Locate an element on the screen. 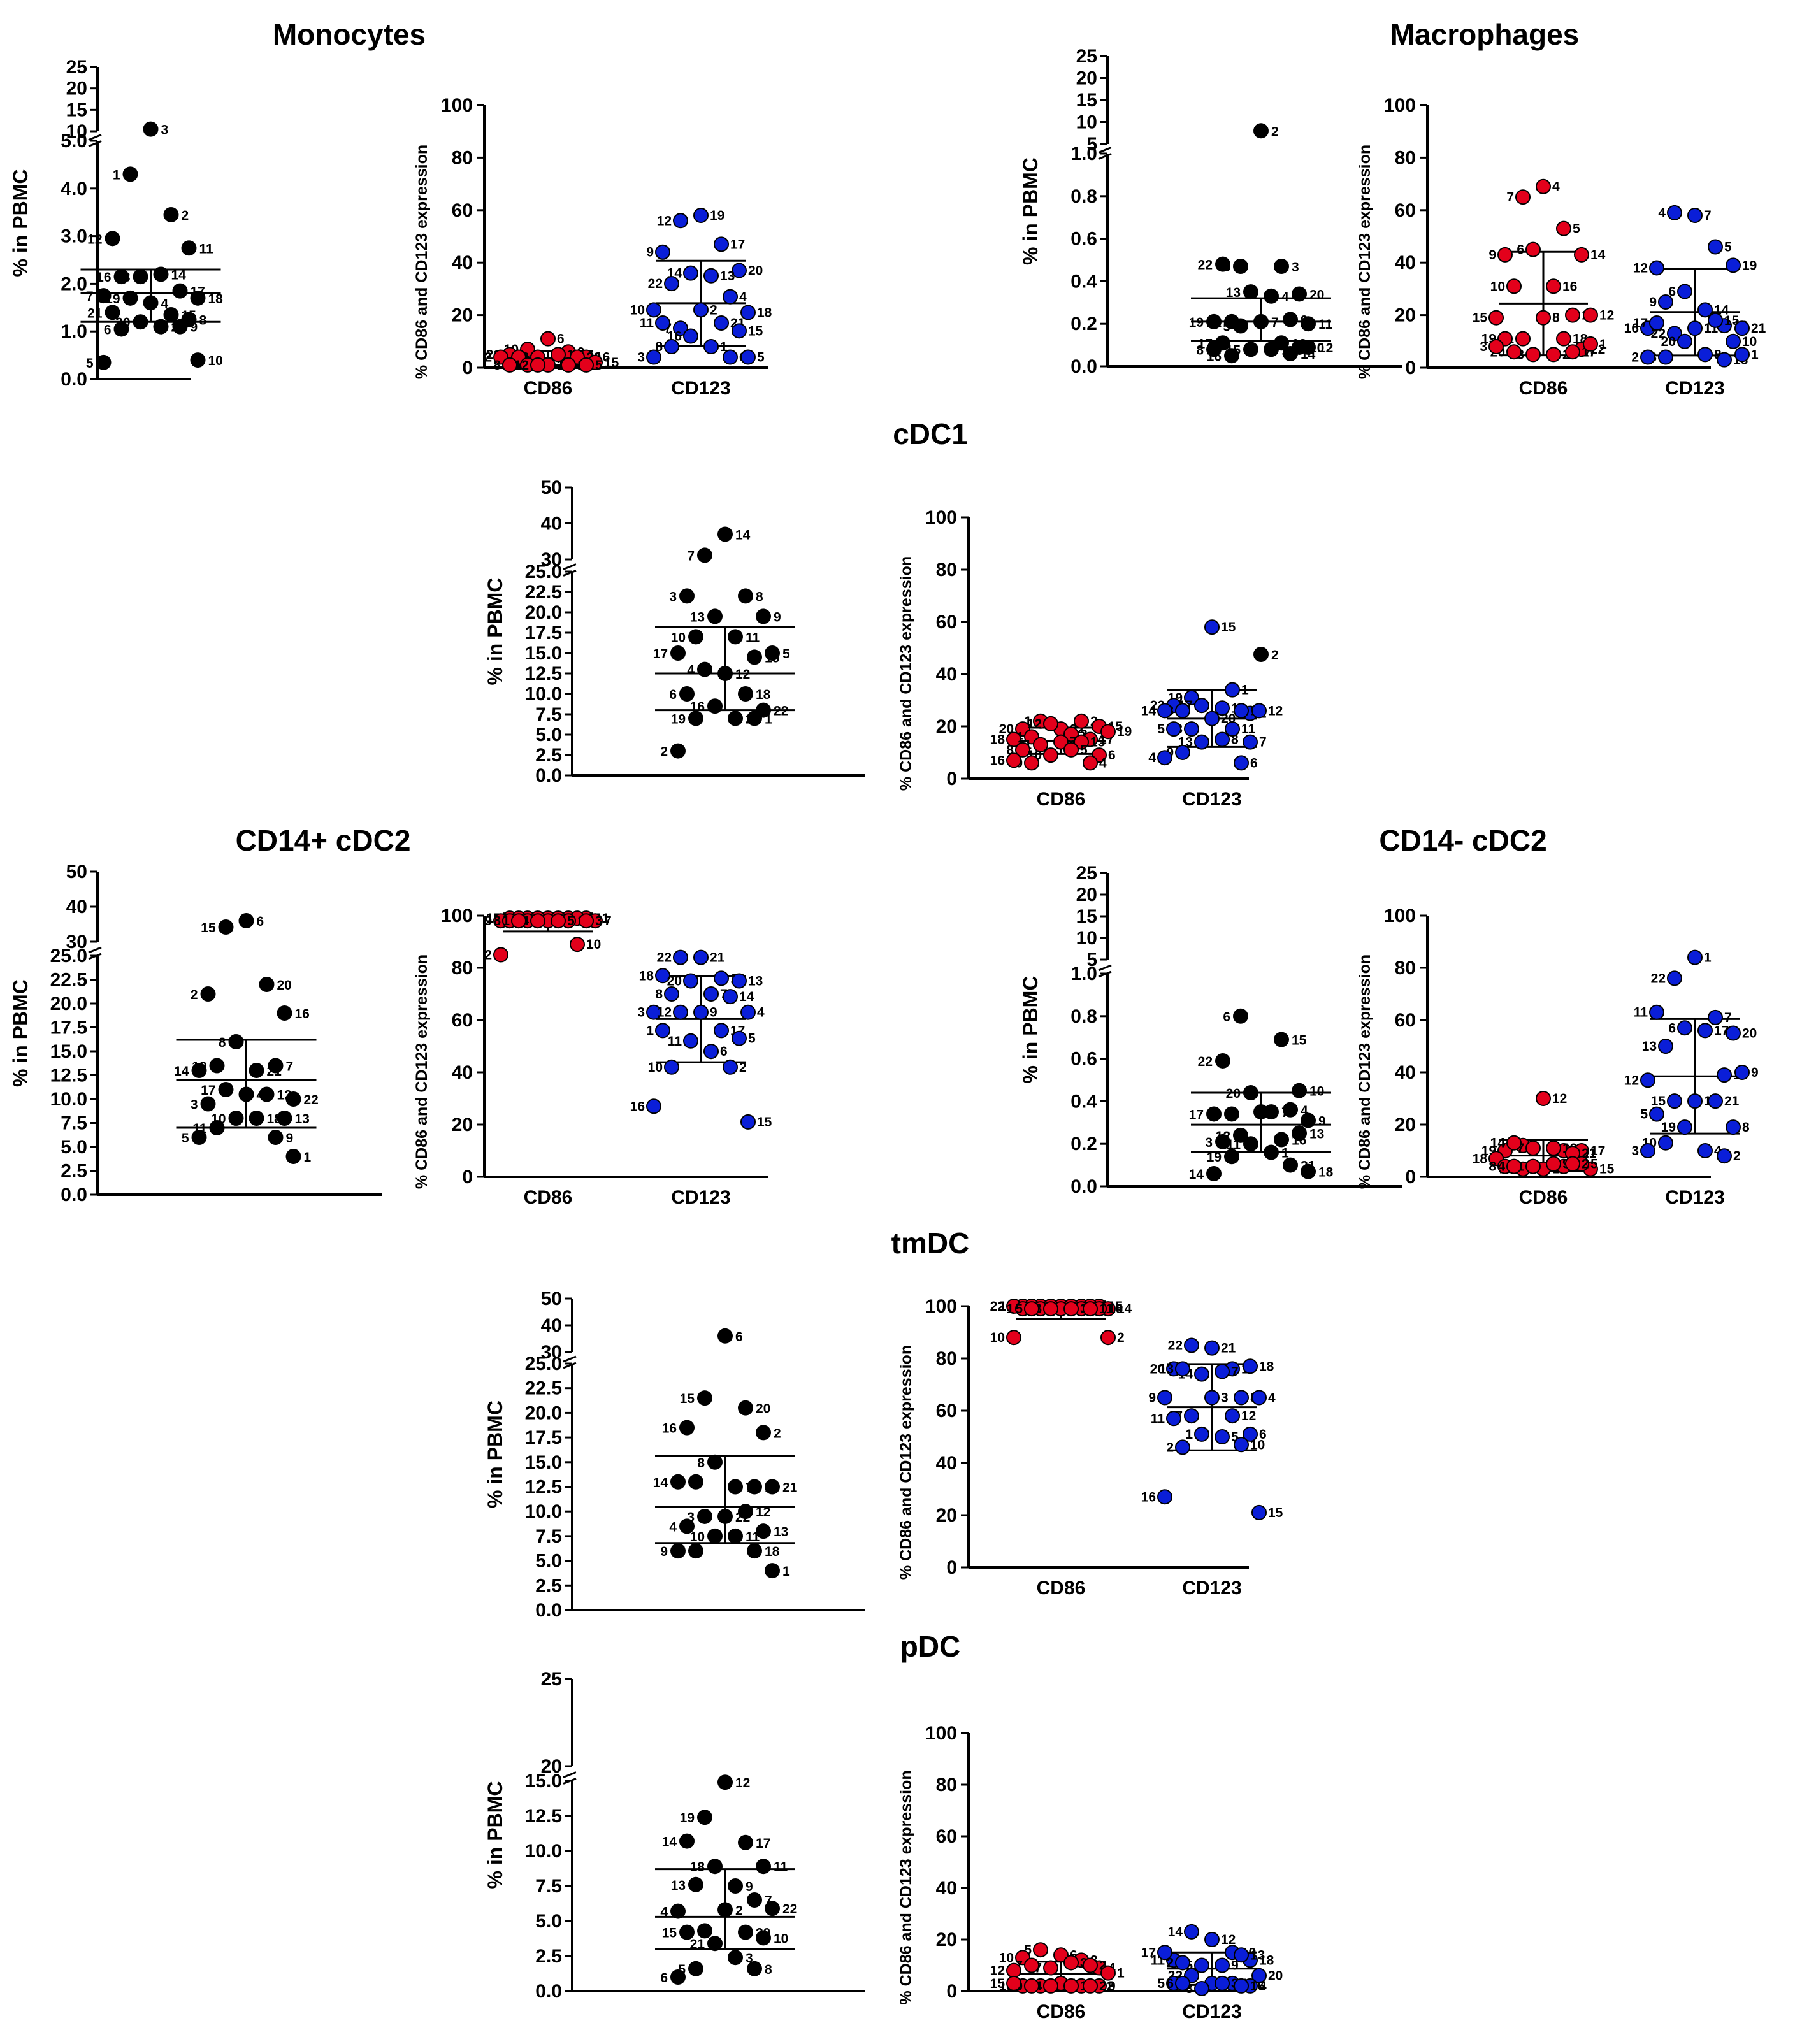 Image resolution: width=1802 pixels, height=2044 pixels. pdc-pbmc-point-label: 14 is located at coordinates (669, 1842).